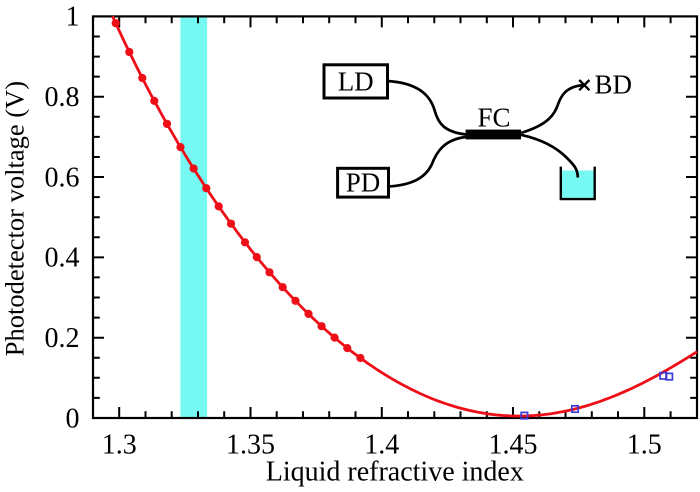 The image size is (700, 492). Describe the element at coordinates (15, 218) in the screenshot. I see `svg-text: Photodetector voltage (V)` at that location.